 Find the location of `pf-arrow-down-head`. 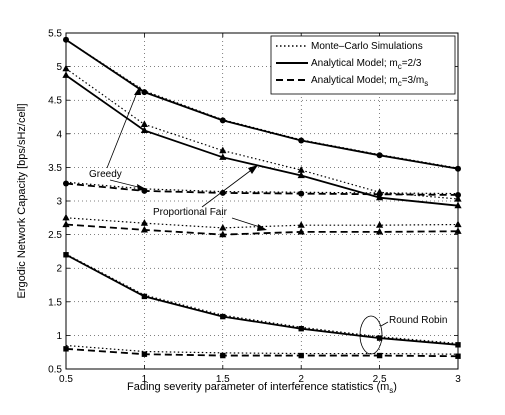

pf-arrow-down-head is located at coordinates (262, 227).